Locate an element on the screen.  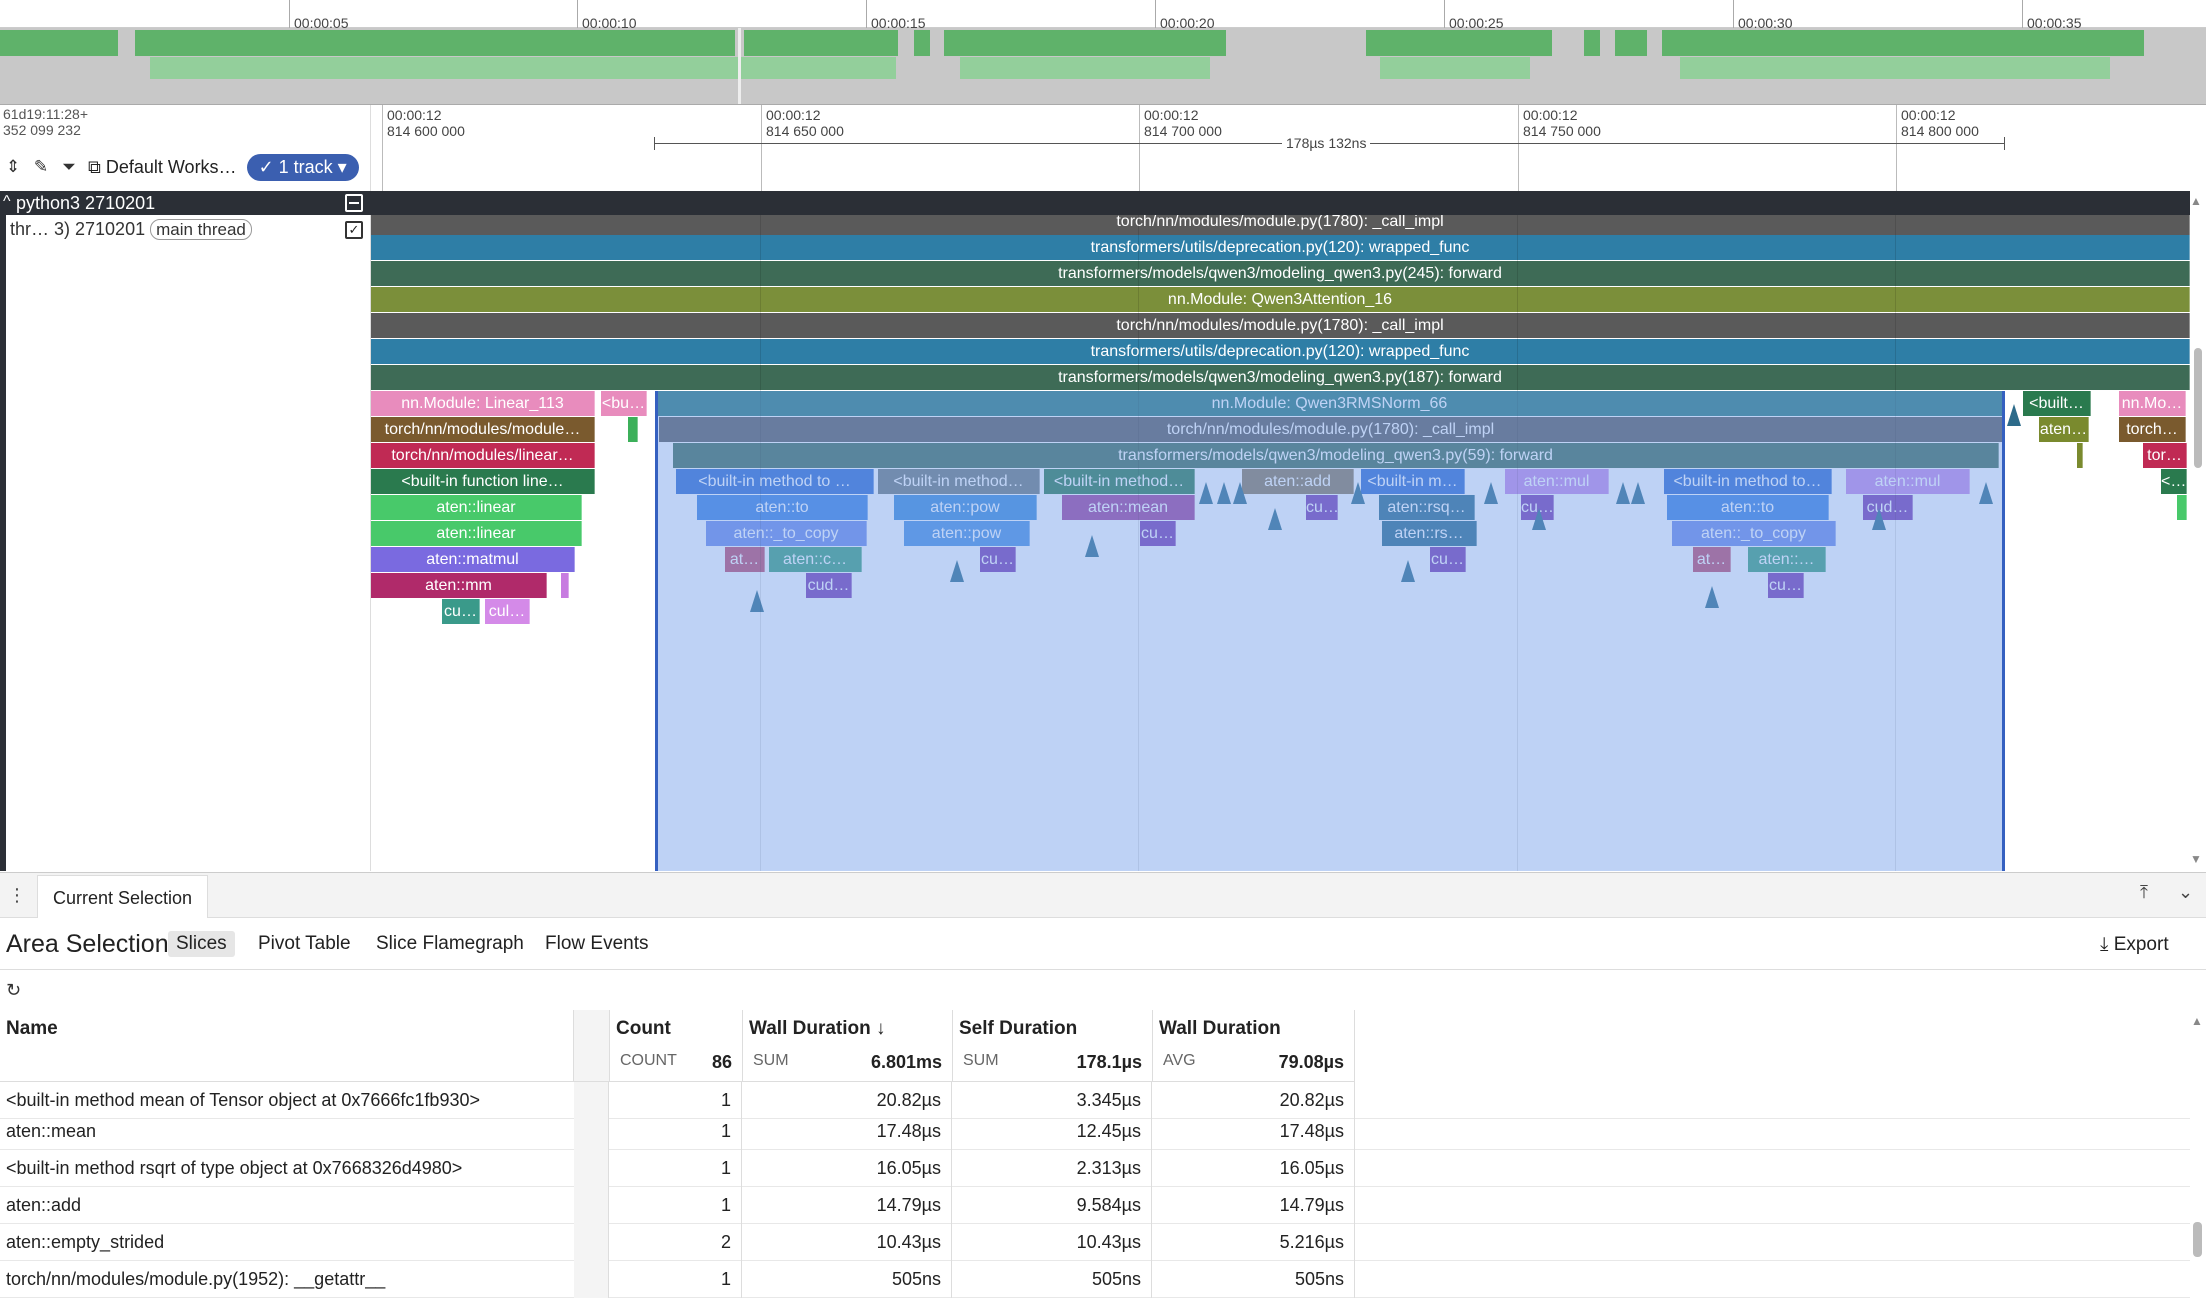
thread-select-checkbox: ✓ is located at coordinates (354, 230).